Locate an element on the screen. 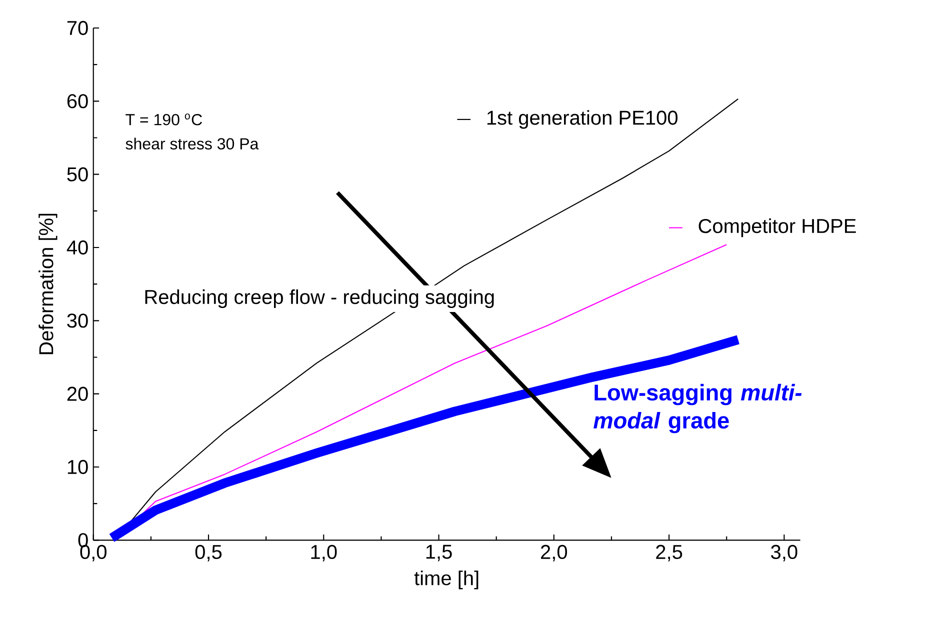 This screenshot has width=935, height=620. annotation: shear stress 30 Pa is located at coordinates (192, 144).